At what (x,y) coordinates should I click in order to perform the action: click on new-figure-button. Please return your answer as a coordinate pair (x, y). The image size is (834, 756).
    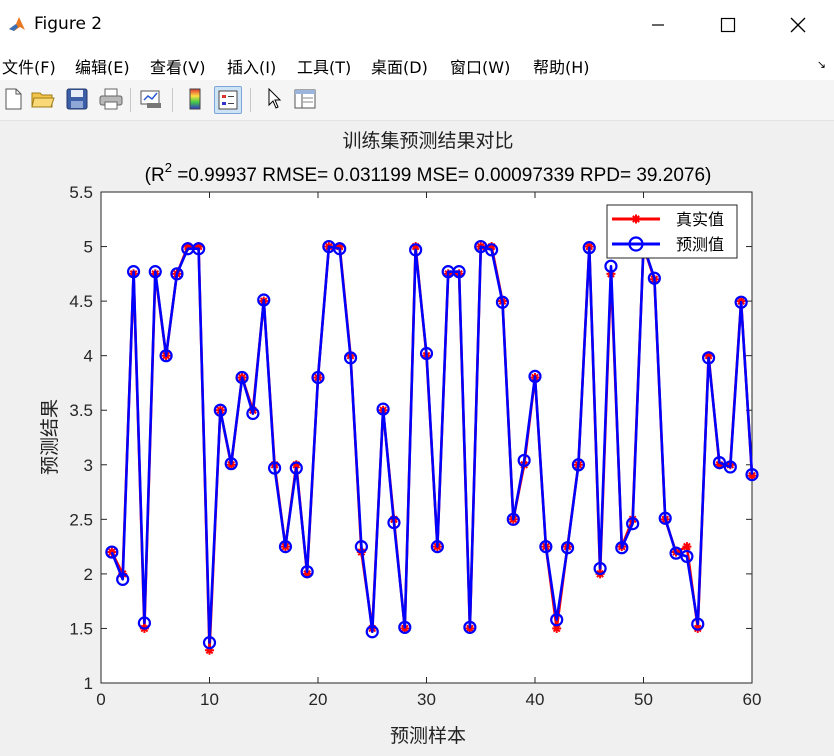
    Looking at the image, I should click on (13, 99).